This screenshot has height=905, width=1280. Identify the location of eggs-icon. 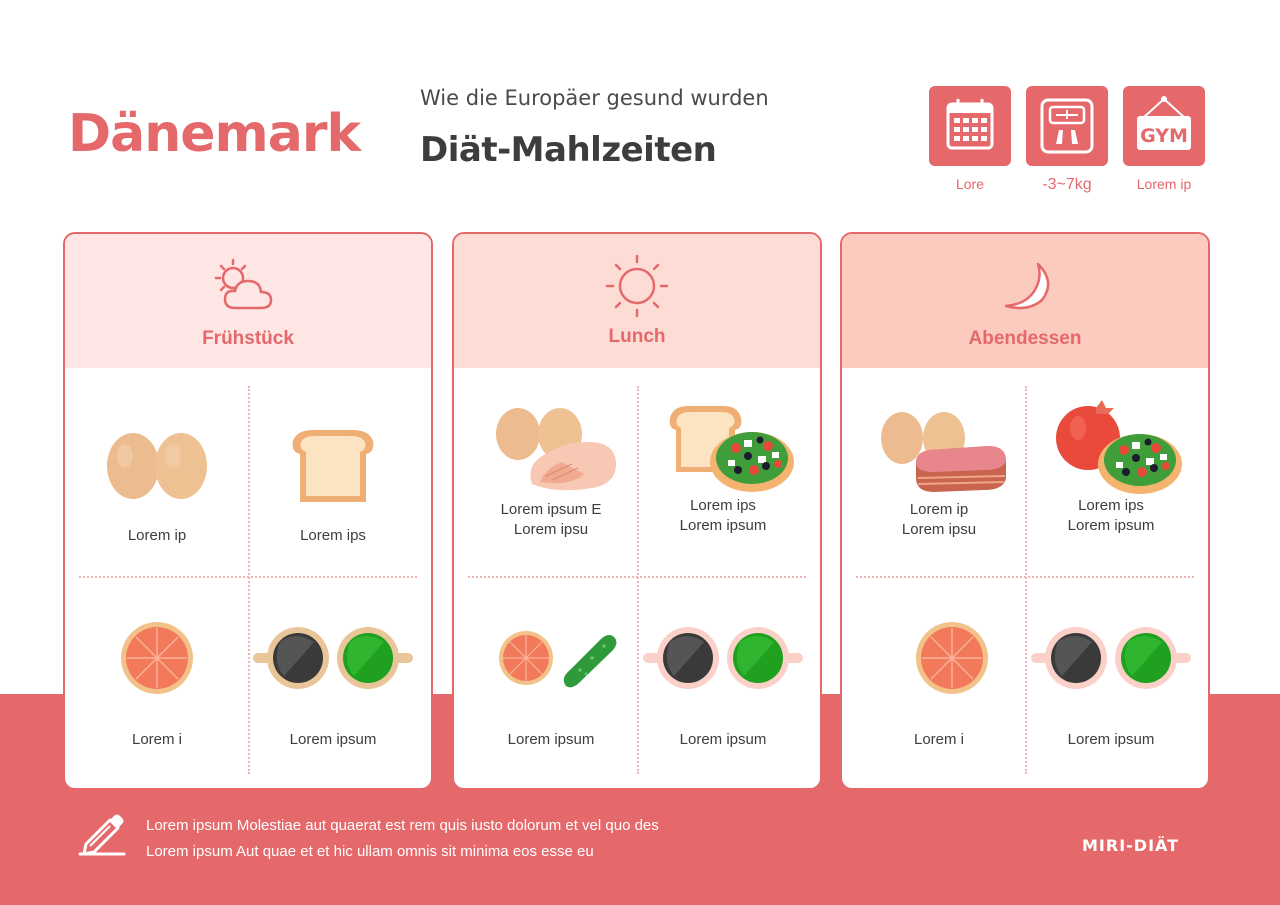
(157, 466).